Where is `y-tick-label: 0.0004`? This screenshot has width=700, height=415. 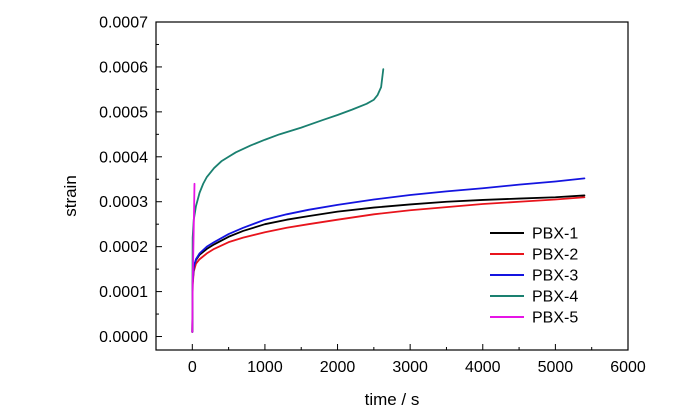
y-tick-label: 0.0004 is located at coordinates (123, 157).